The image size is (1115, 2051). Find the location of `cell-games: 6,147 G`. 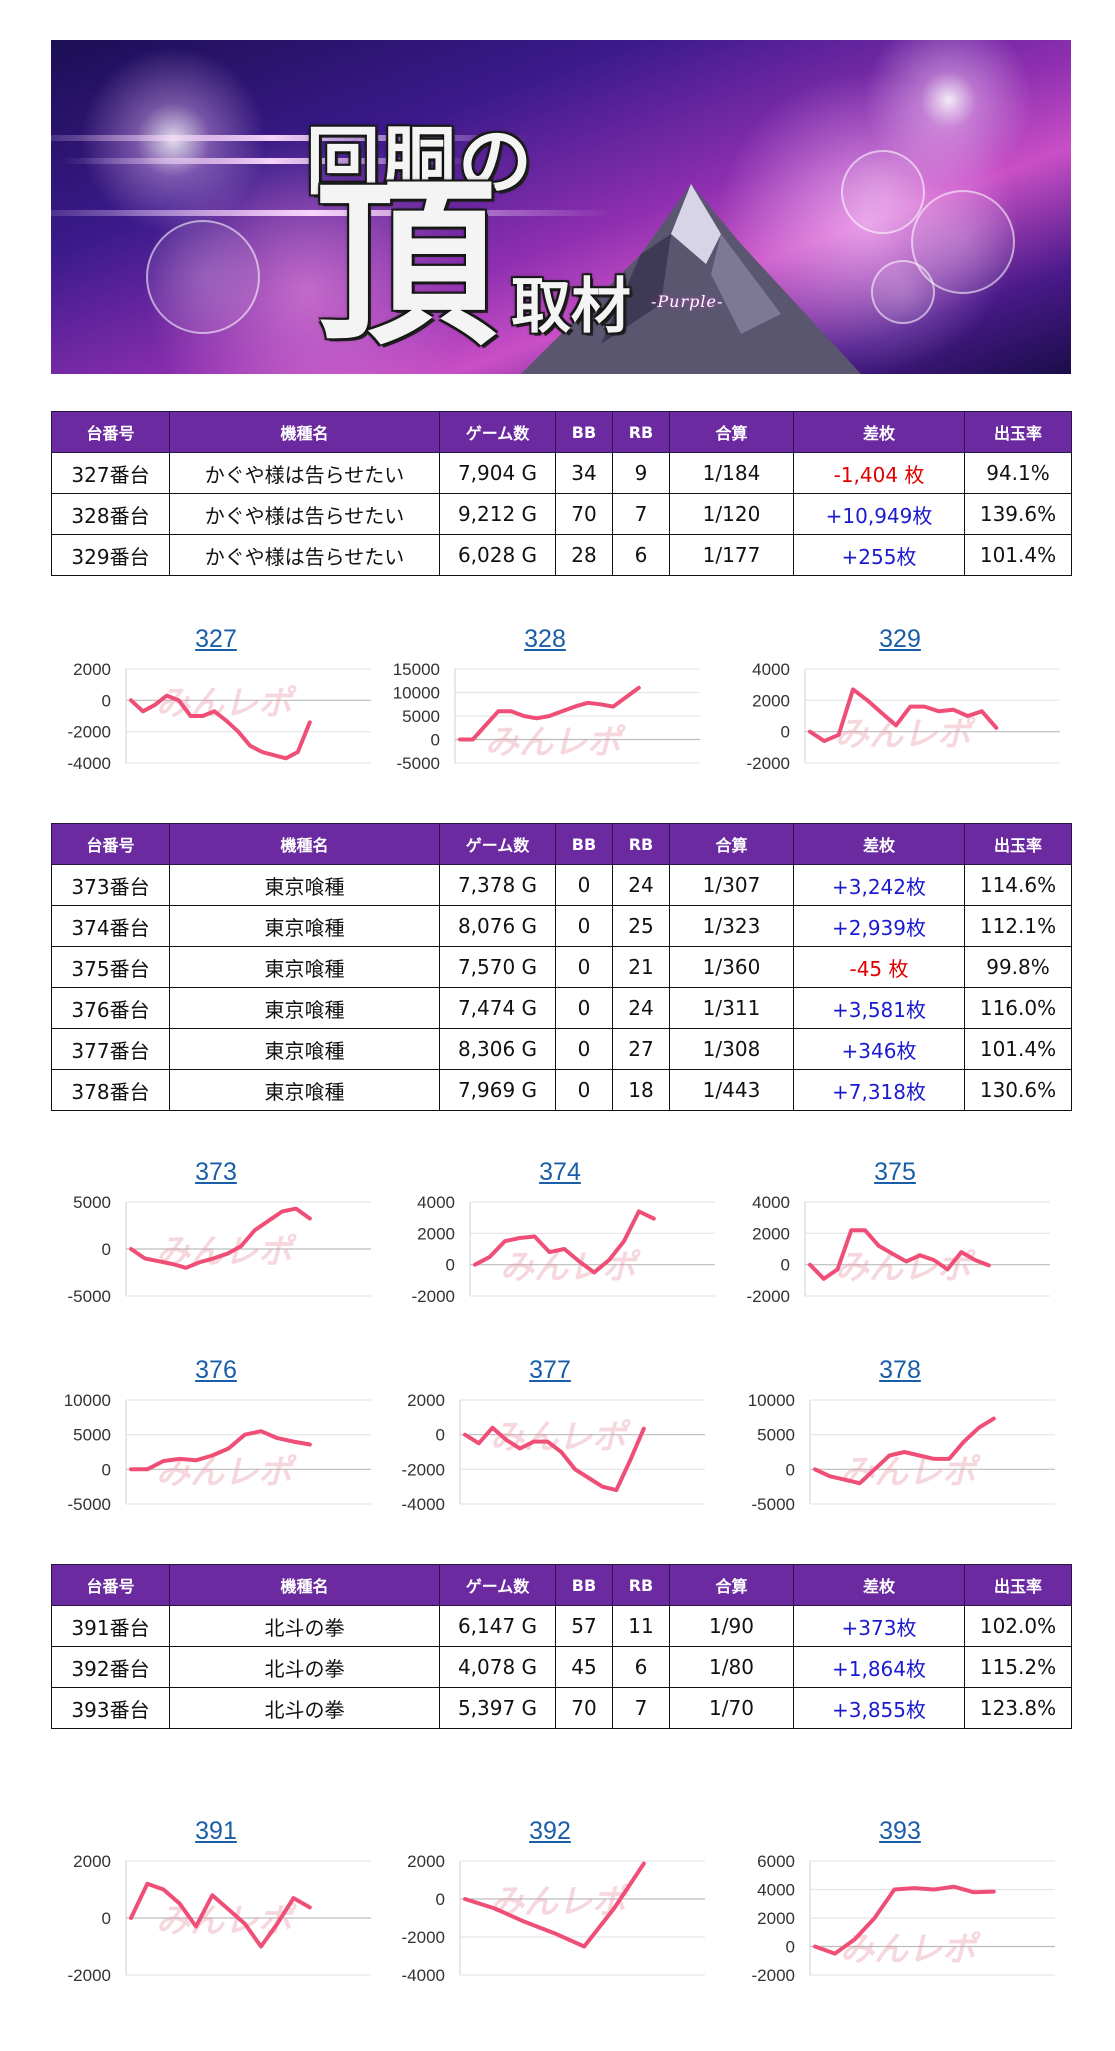

cell-games: 6,147 G is located at coordinates (497, 1626).